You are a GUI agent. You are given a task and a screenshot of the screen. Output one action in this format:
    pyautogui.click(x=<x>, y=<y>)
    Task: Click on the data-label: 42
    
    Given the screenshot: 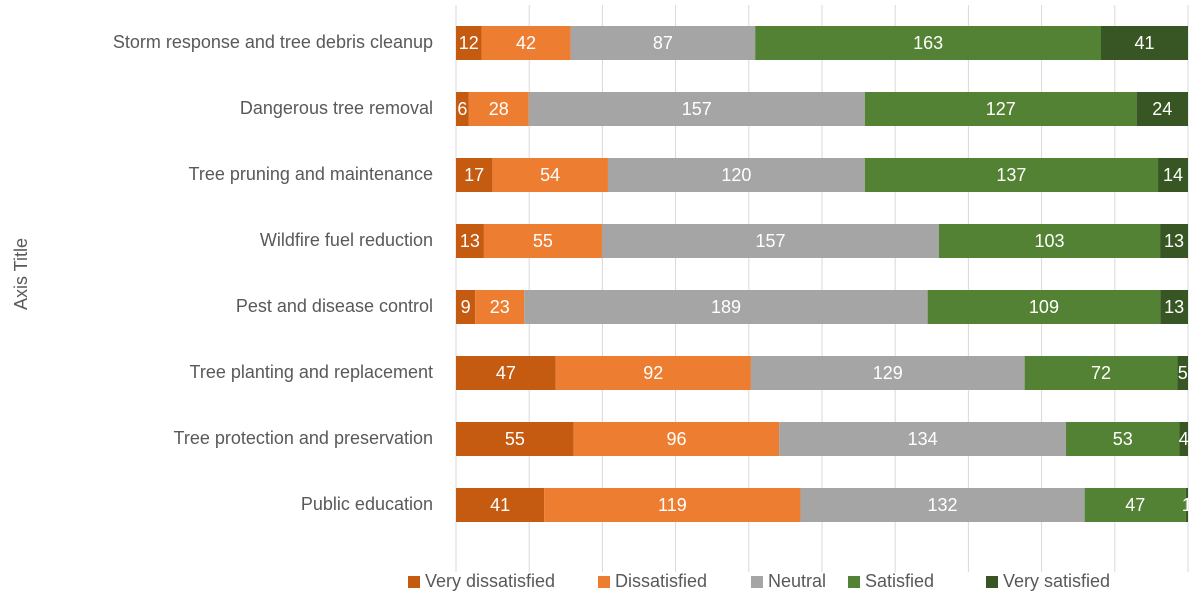 What is the action you would take?
    pyautogui.click(x=526, y=43)
    